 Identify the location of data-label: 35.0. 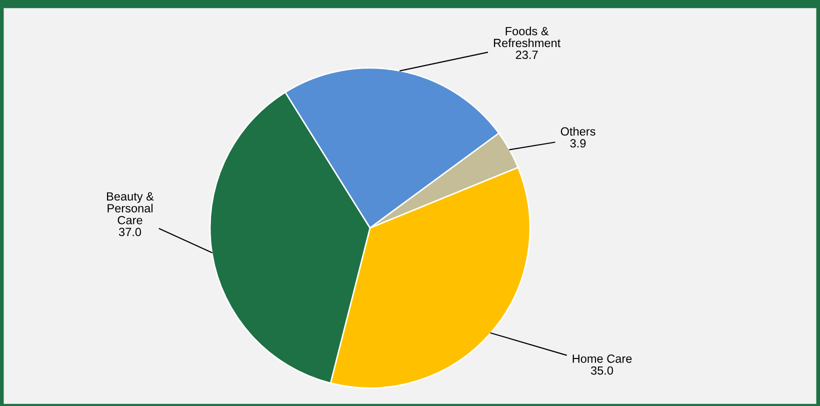
(602, 370).